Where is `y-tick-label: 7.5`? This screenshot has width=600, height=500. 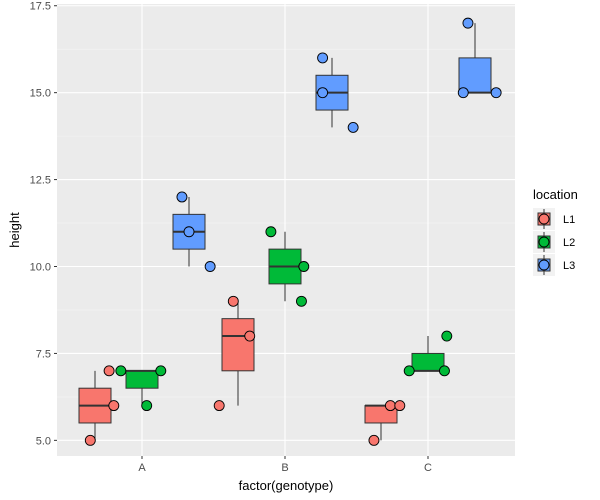
y-tick-label: 7.5 is located at coordinates (43, 354).